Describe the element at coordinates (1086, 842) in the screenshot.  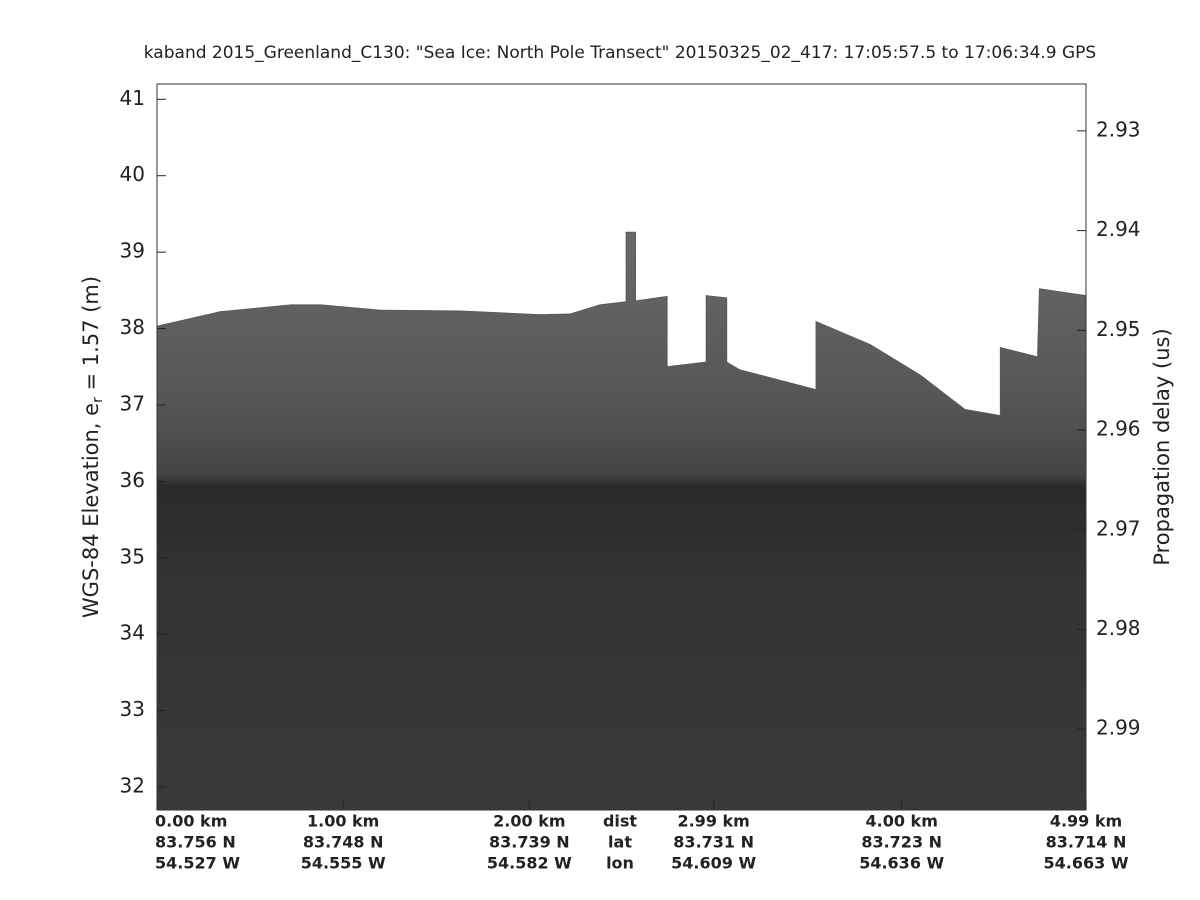
I see `lat-label: 83.714 N` at that location.